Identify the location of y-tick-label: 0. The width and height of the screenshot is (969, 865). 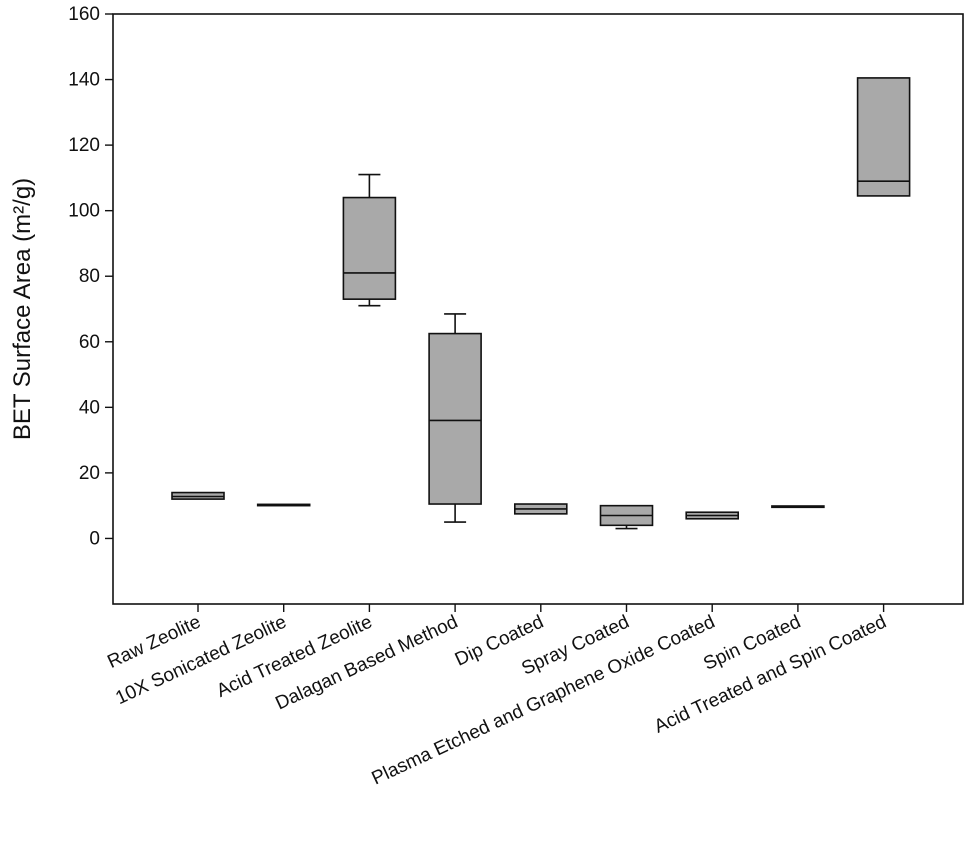
(94, 538).